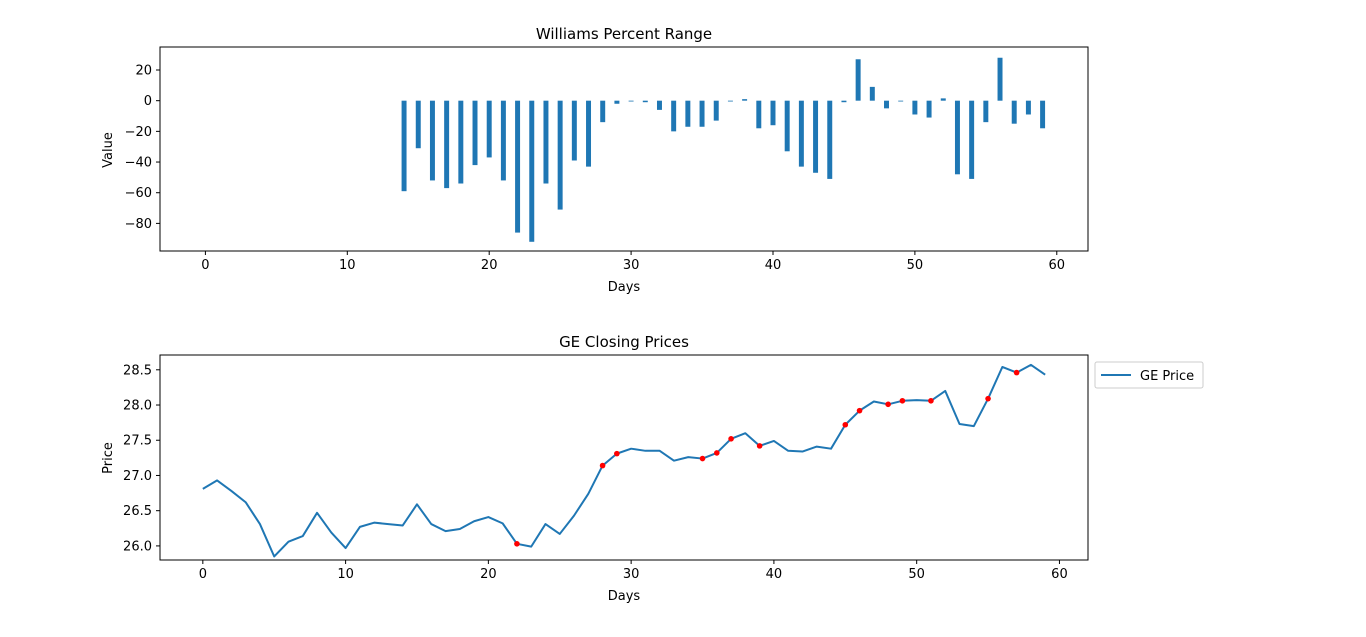 This screenshot has width=1366, height=637. What do you see at coordinates (108, 458) in the screenshot?
I see `y-axis-label: Price` at bounding box center [108, 458].